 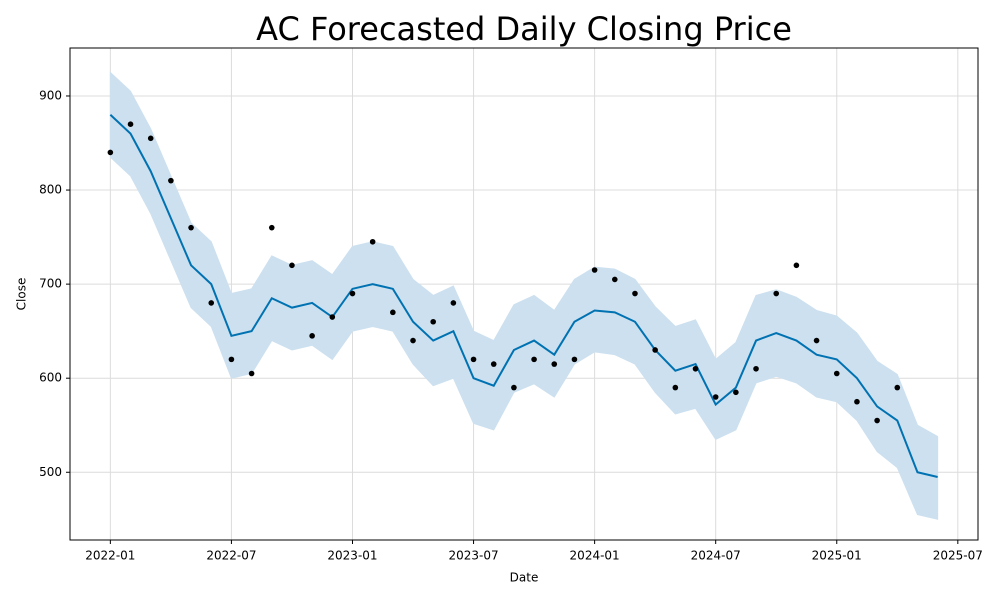 I want to click on x-tick-label: 2023-01, so click(x=352, y=556).